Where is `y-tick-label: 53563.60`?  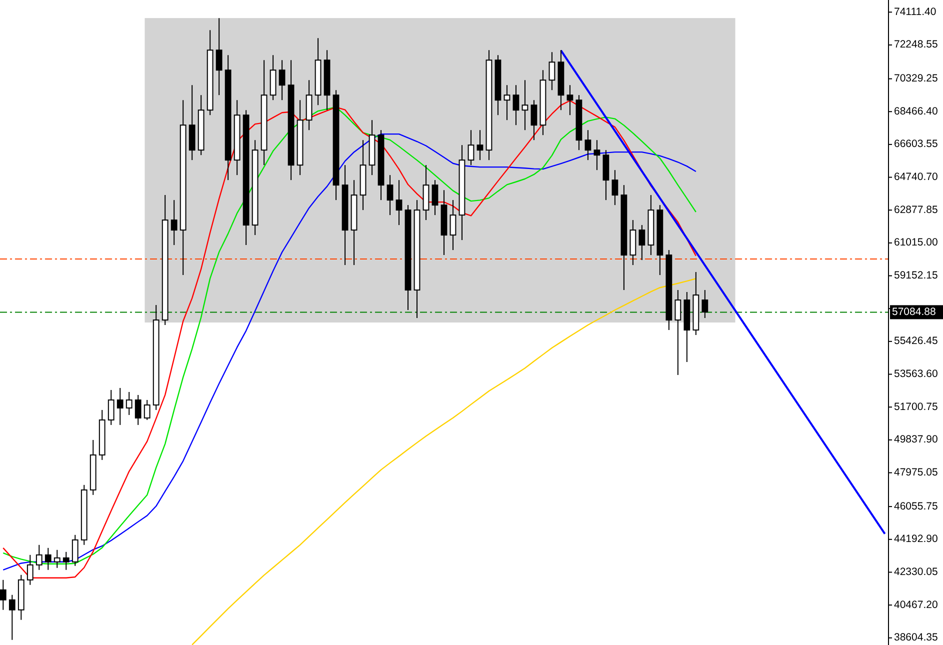 y-tick-label: 53563.60 is located at coordinates (916, 374).